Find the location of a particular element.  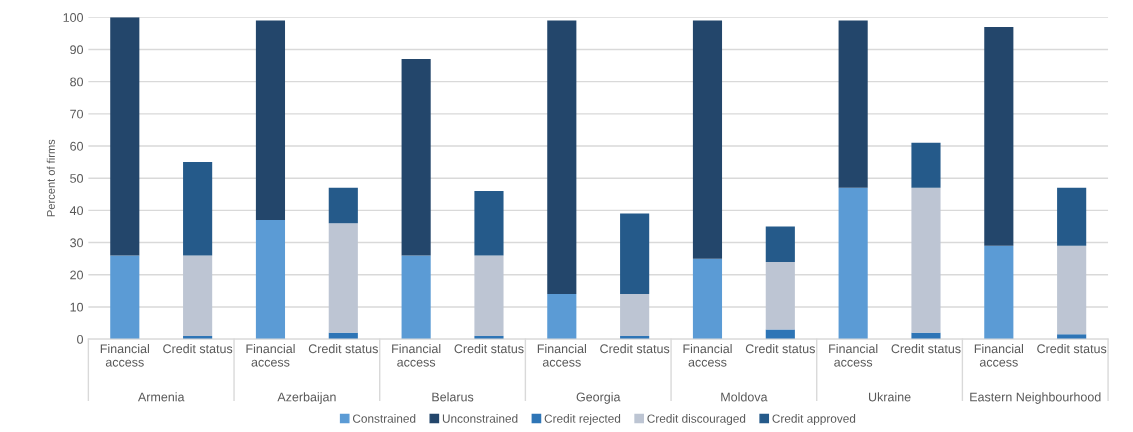

text: Georgia is located at coordinates (598, 398).